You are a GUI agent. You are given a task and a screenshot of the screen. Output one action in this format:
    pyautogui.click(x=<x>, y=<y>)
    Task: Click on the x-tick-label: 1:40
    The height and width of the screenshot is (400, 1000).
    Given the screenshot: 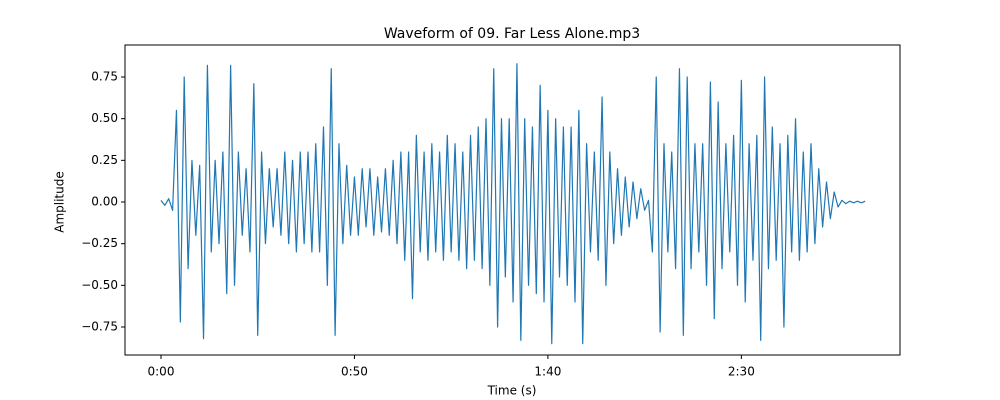 What is the action you would take?
    pyautogui.click(x=547, y=372)
    